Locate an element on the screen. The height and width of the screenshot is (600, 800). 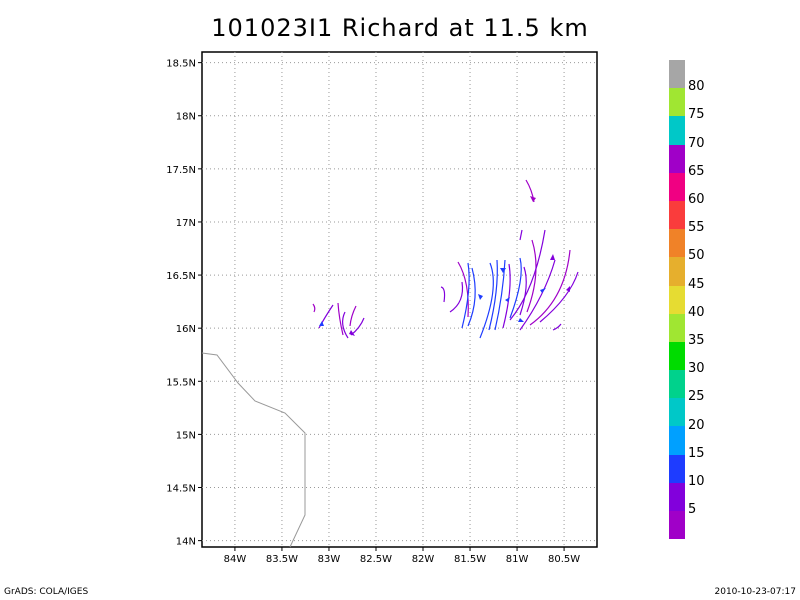
legend-label: 65 is located at coordinates (696, 171).